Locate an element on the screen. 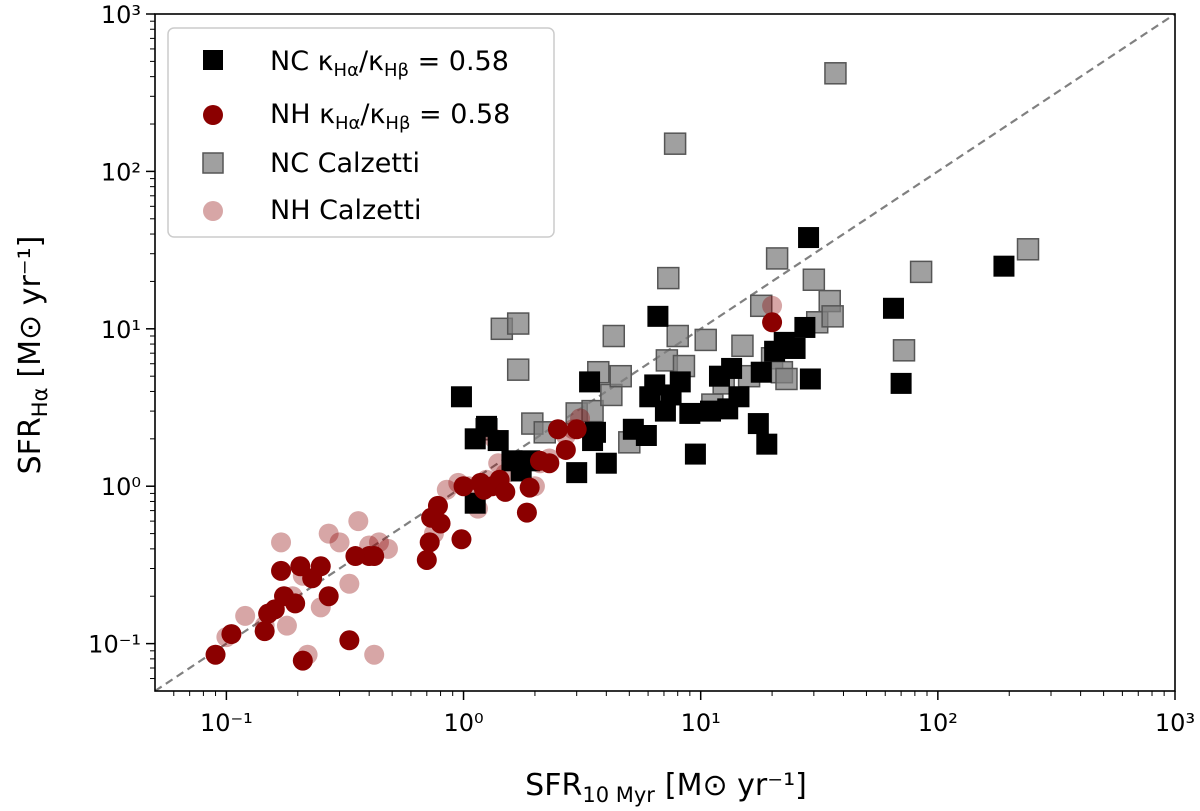  legend-marker-nh-calzetti is located at coordinates (213, 211).